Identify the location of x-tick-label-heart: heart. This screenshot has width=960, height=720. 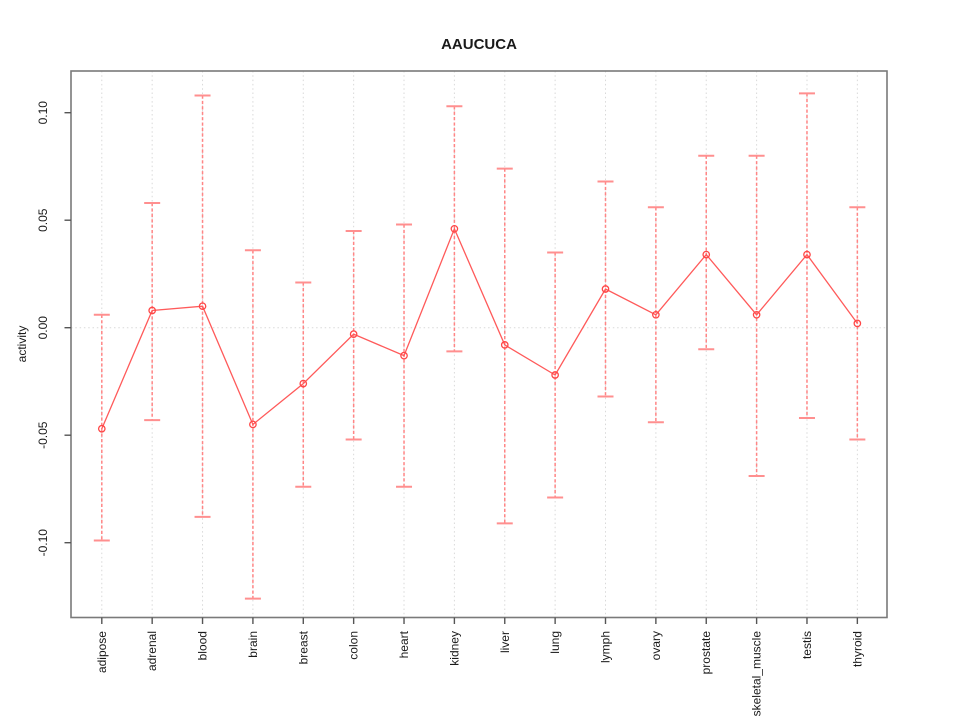
(404, 644).